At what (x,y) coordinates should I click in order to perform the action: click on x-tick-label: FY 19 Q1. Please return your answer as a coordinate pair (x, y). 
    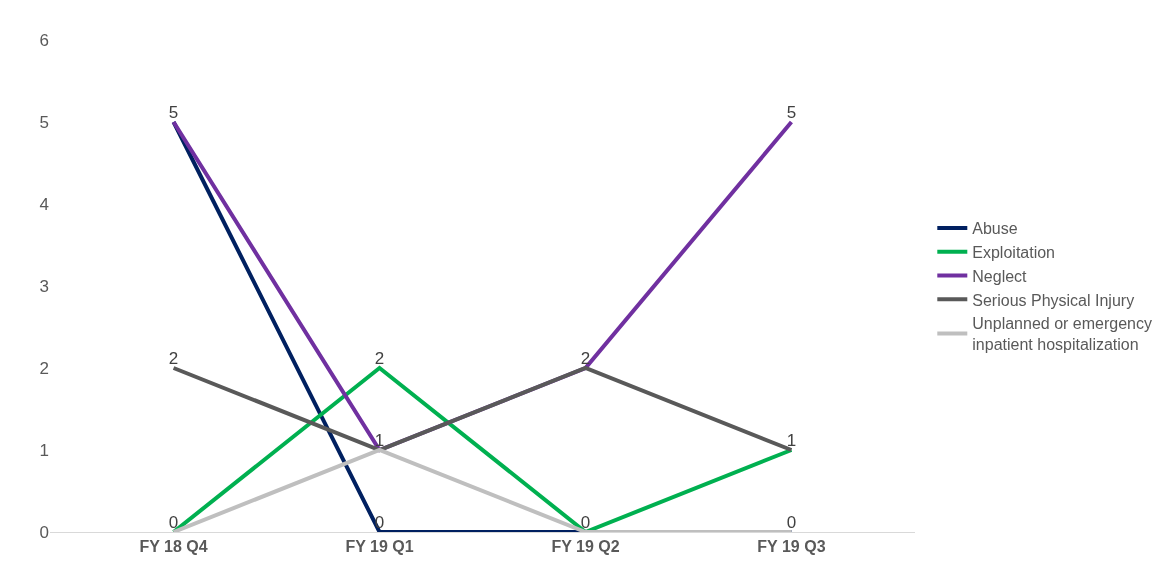
    Looking at the image, I should click on (379, 547).